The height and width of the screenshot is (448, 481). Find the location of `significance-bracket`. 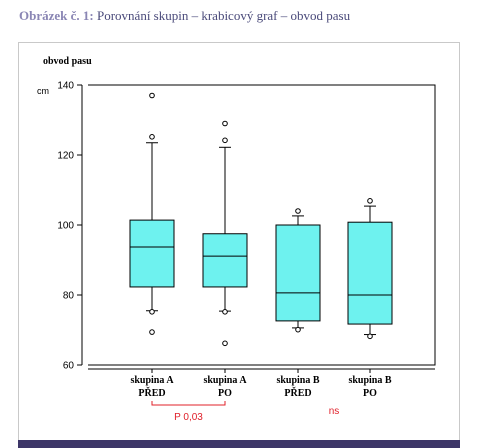

significance-bracket is located at coordinates (188, 403).